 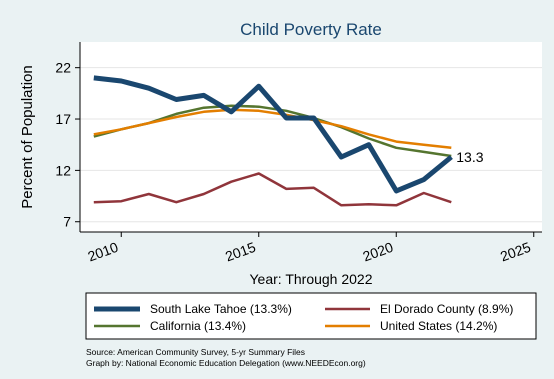 I want to click on legend-label-el-dorado-county: El Dorado County (8.9%), so click(x=446, y=309).